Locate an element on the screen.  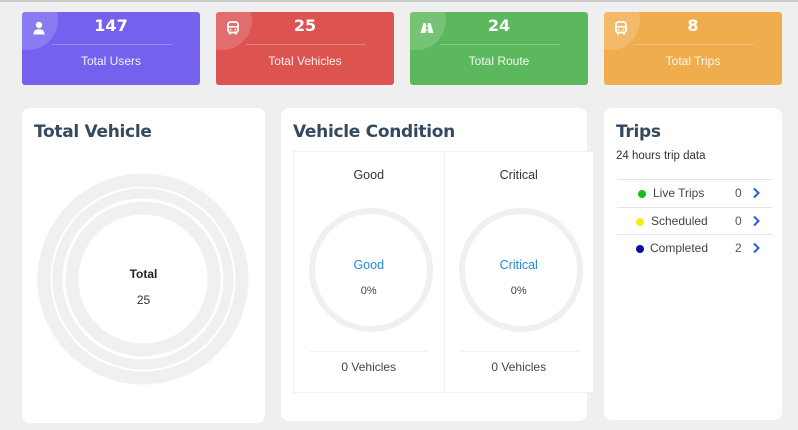
condition-gauge-label: Good is located at coordinates (369, 265).